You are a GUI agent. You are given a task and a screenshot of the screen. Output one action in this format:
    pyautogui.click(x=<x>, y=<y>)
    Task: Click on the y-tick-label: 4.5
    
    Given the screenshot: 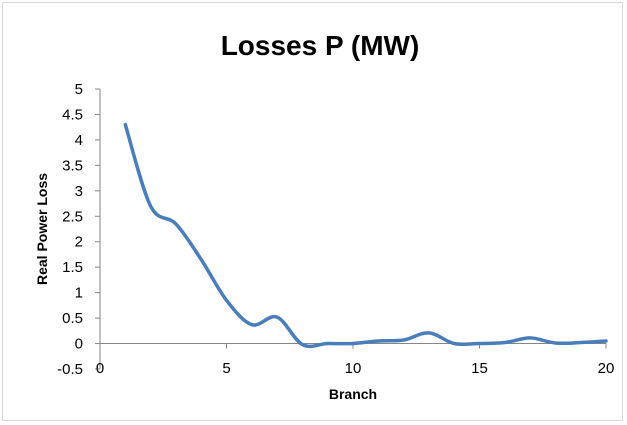 What is the action you would take?
    pyautogui.click(x=72, y=114)
    